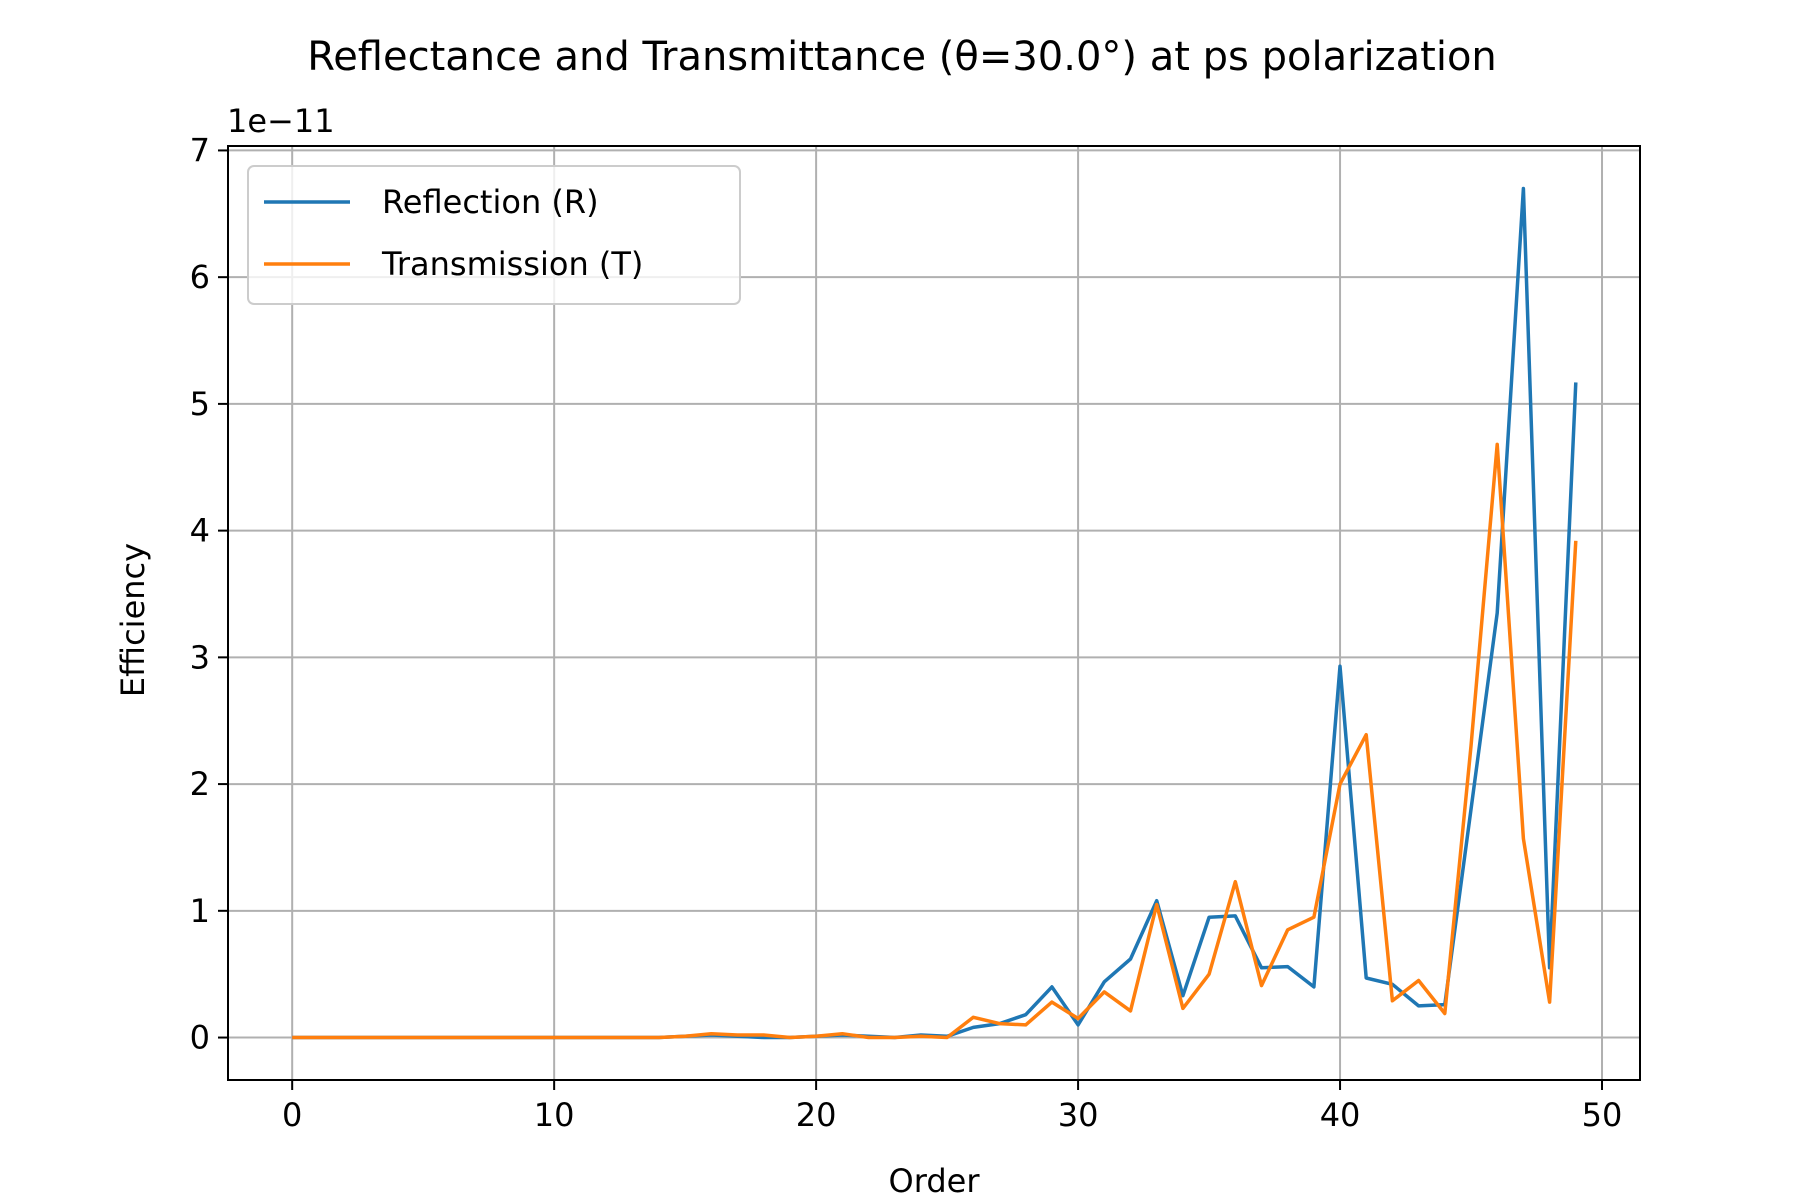  What do you see at coordinates (200, 1038) in the screenshot?
I see `y-tick-label: 0` at bounding box center [200, 1038].